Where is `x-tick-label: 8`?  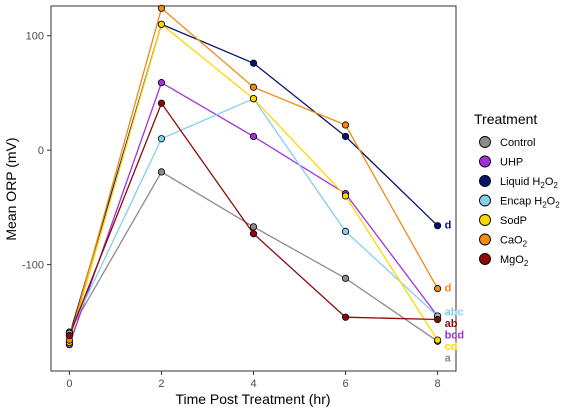 x-tick-label: 8 is located at coordinates (438, 384).